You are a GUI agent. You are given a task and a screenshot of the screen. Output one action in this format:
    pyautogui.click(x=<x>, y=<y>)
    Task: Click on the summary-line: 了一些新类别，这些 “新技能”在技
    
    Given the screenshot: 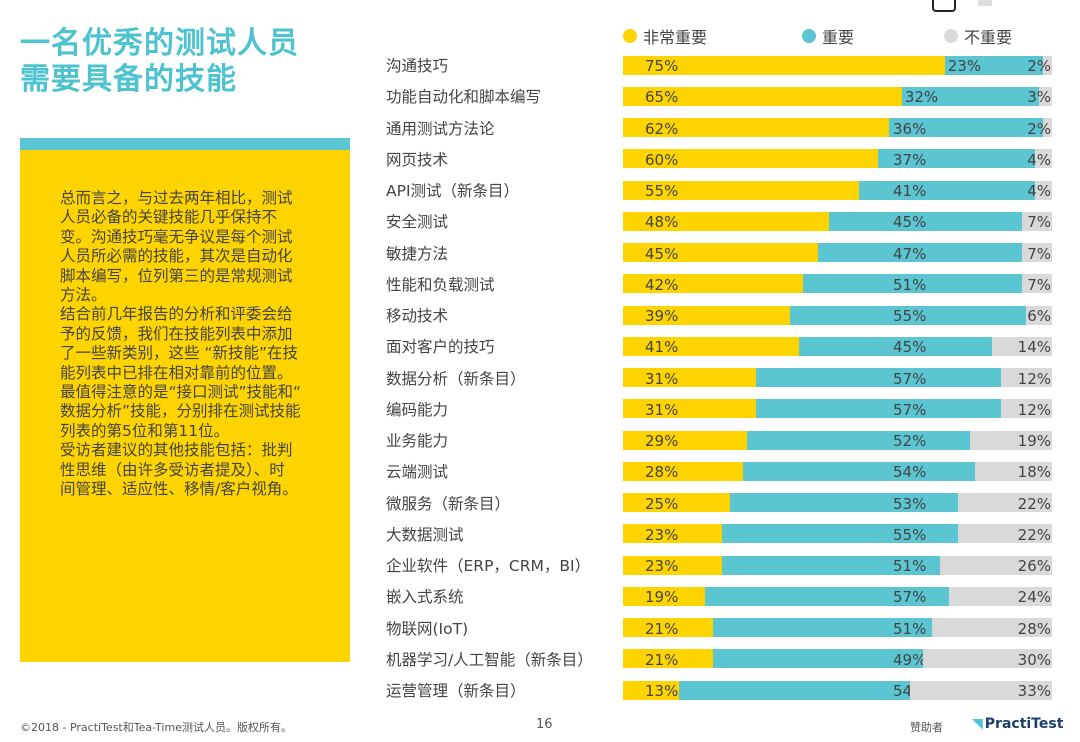 What is the action you would take?
    pyautogui.click(x=179, y=353)
    